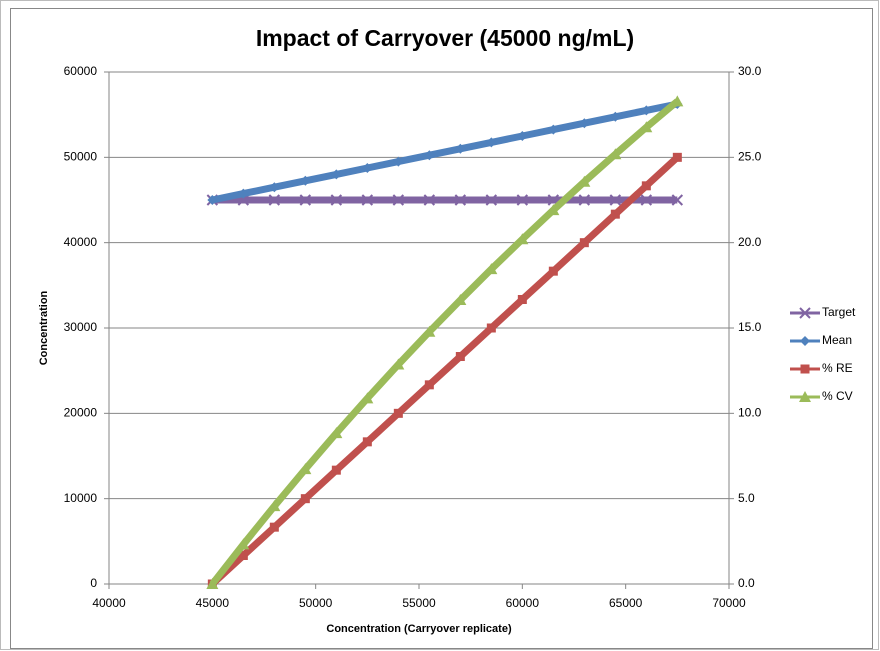 The width and height of the screenshot is (880, 651). What do you see at coordinates (746, 498) in the screenshot?
I see `y2-tick-label: 5.0` at bounding box center [746, 498].